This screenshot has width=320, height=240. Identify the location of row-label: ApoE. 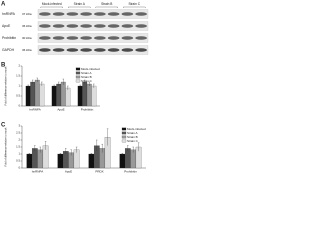
(6, 26).